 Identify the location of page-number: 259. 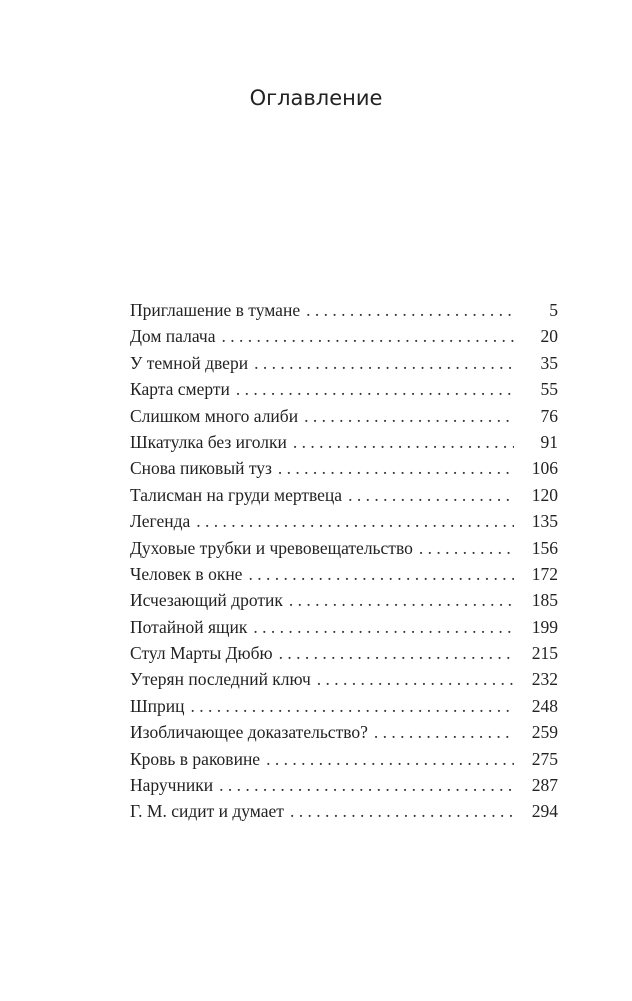
(544, 732).